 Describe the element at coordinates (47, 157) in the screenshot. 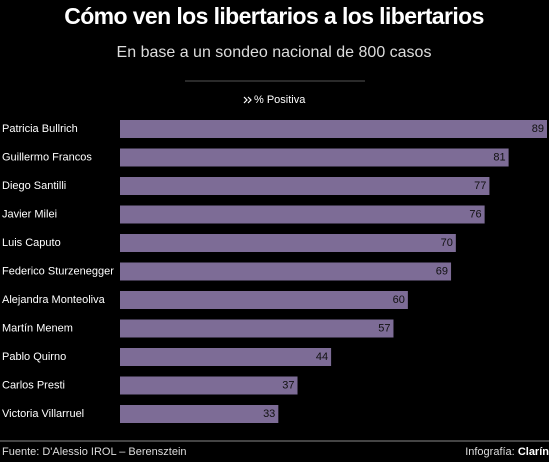

I see `category-label: Guillermo Francos` at that location.